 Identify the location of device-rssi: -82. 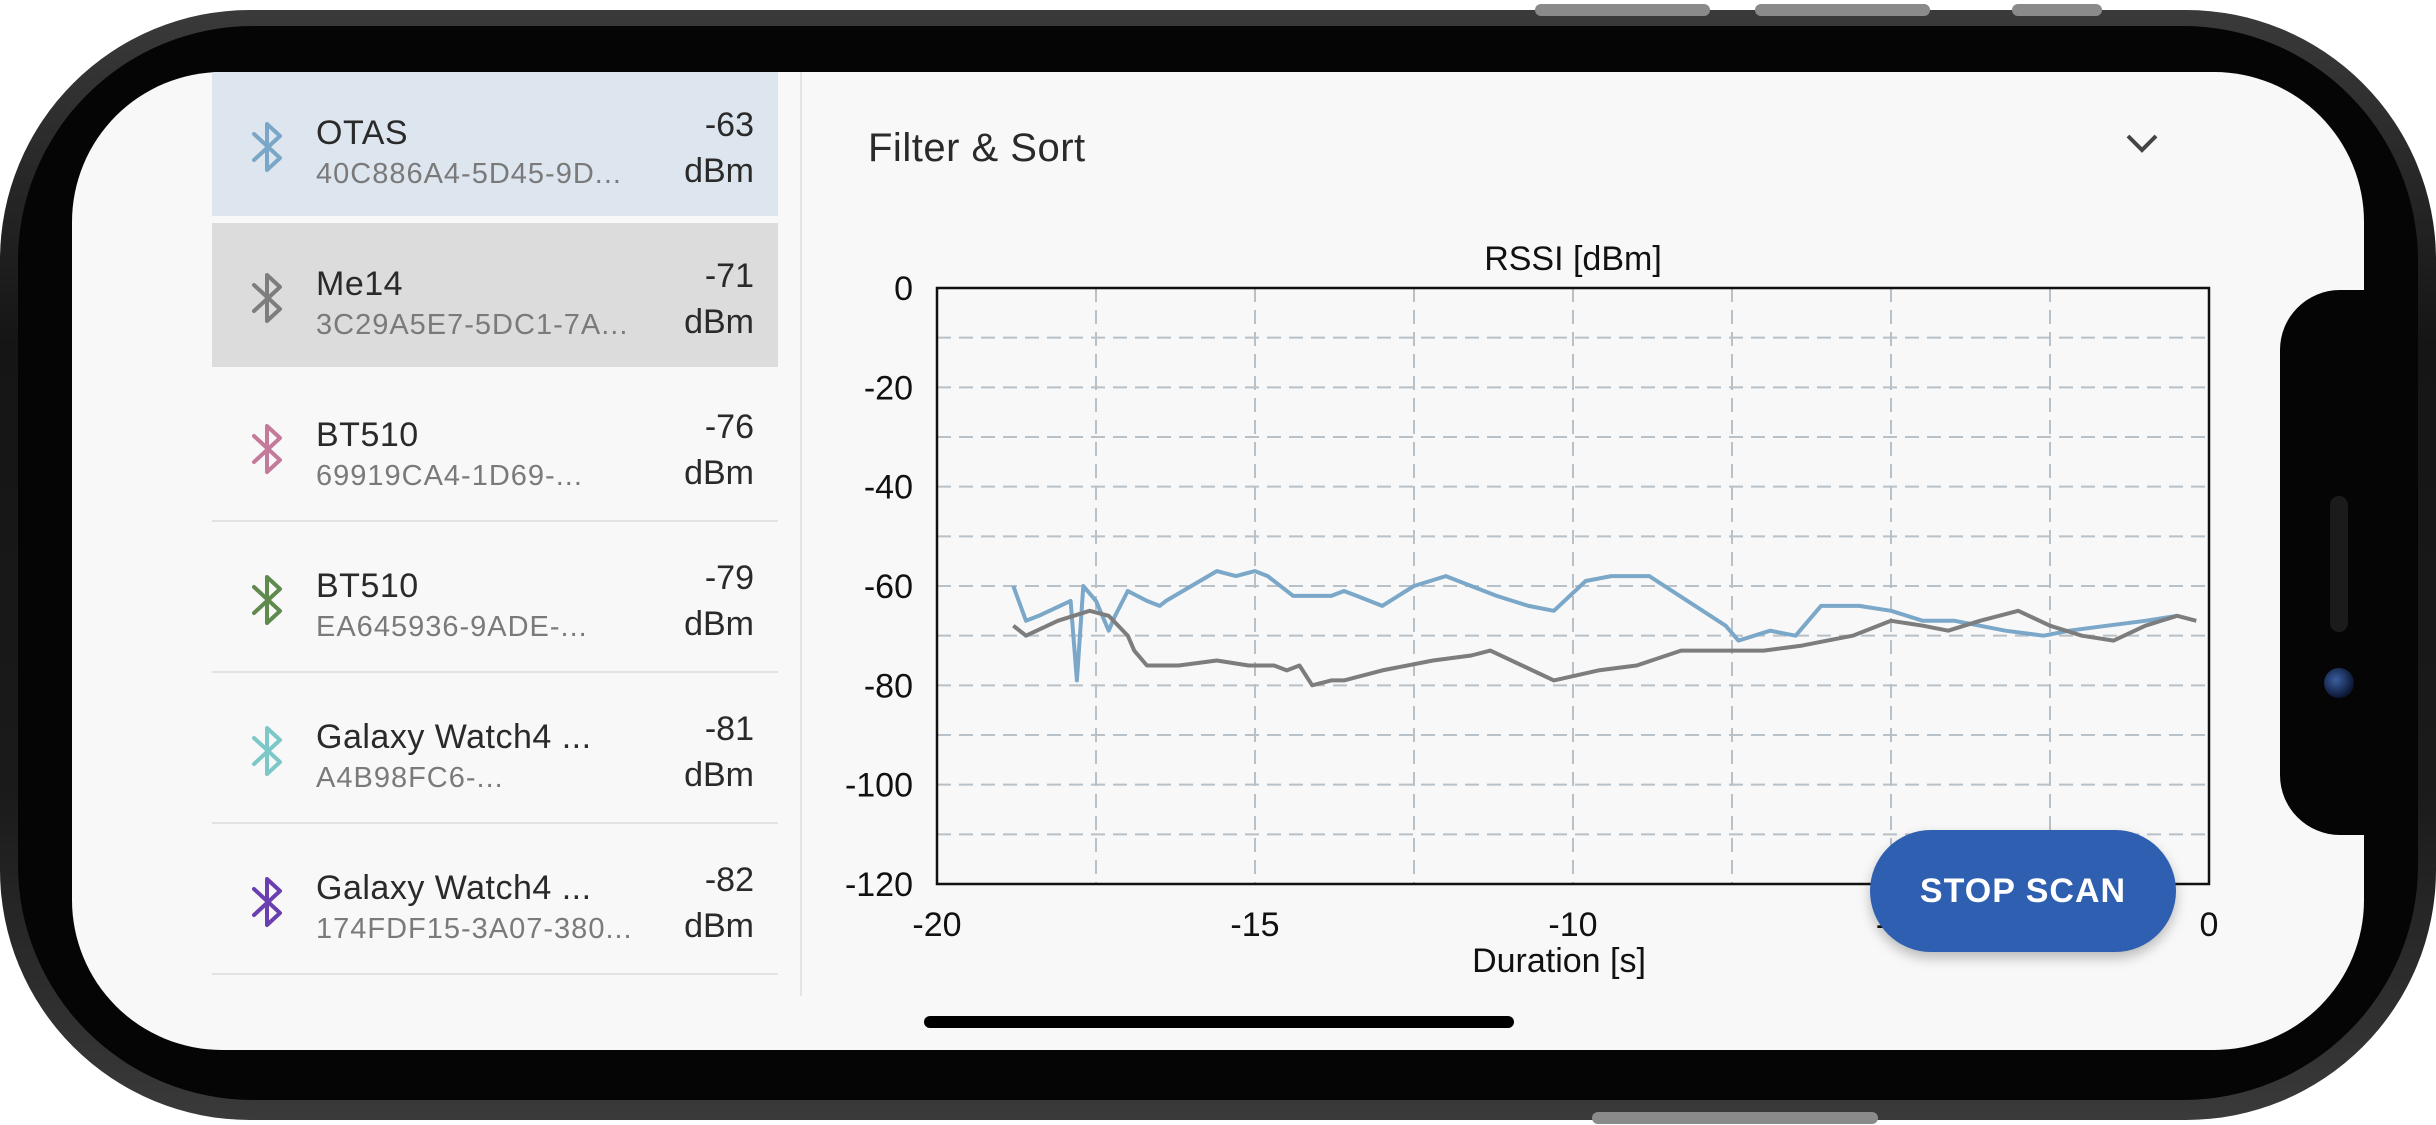
(729, 880).